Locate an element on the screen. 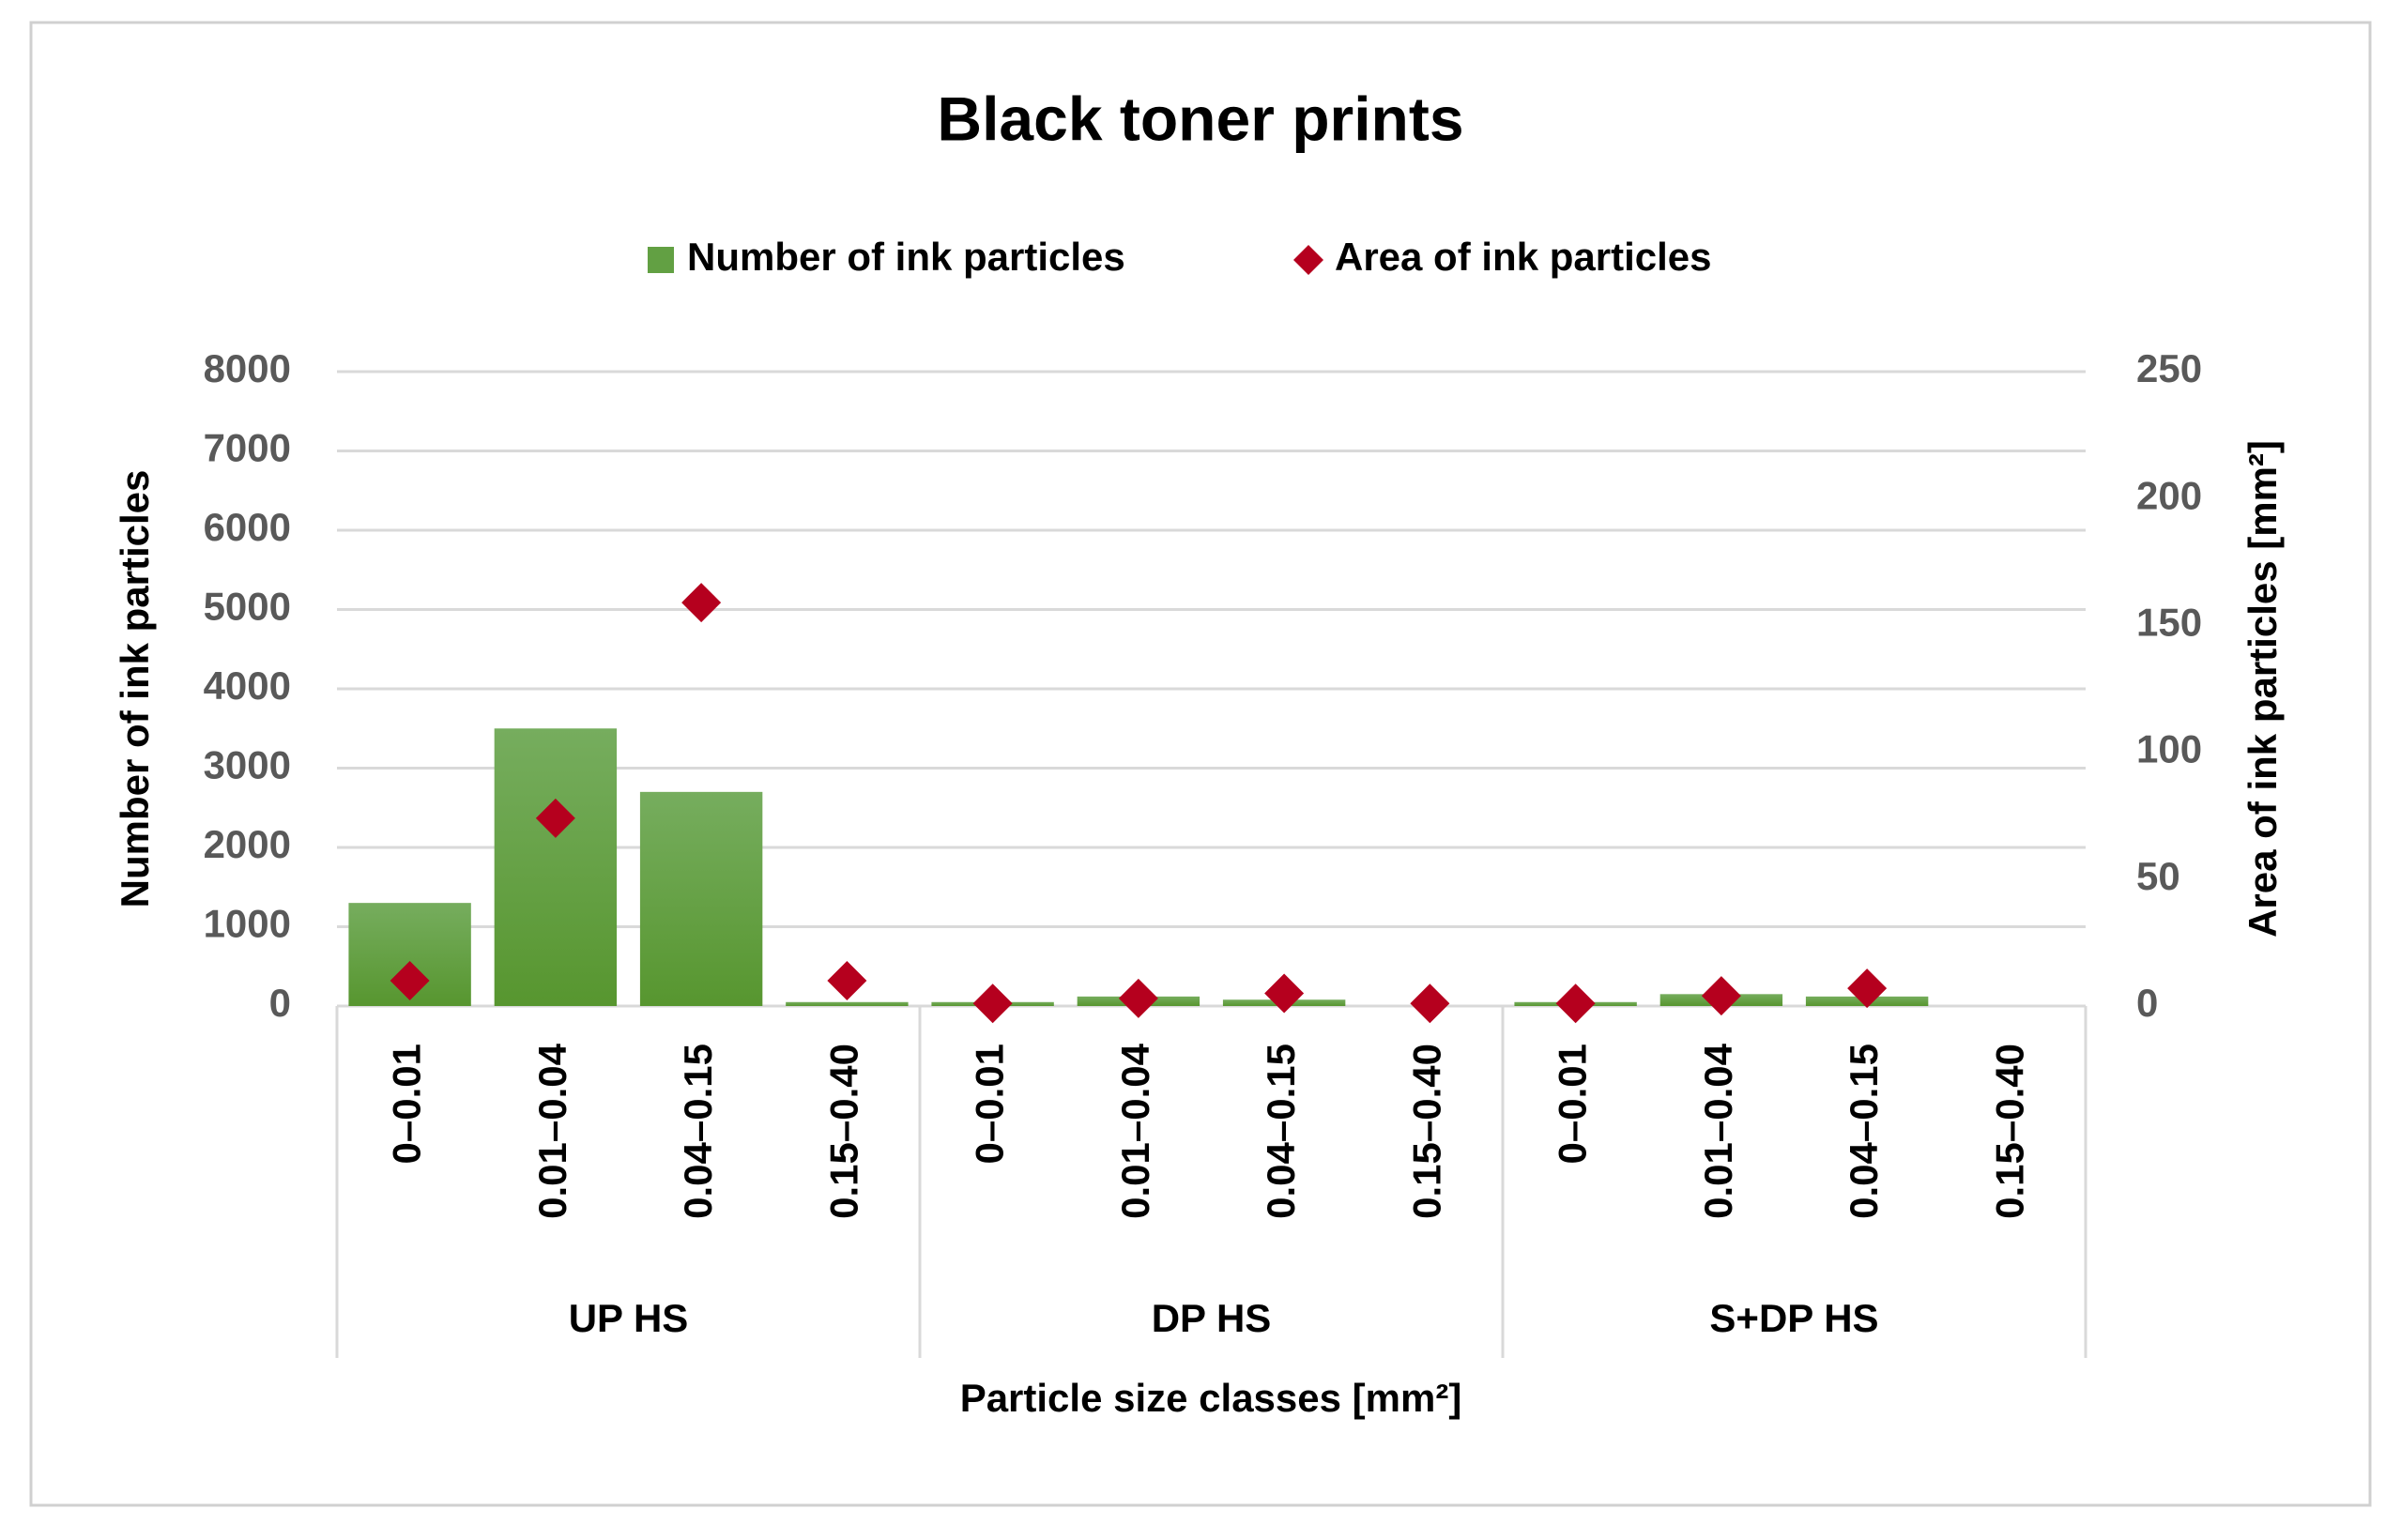 The image size is (2401, 1540). group-label: DP HS is located at coordinates (1212, 1318).